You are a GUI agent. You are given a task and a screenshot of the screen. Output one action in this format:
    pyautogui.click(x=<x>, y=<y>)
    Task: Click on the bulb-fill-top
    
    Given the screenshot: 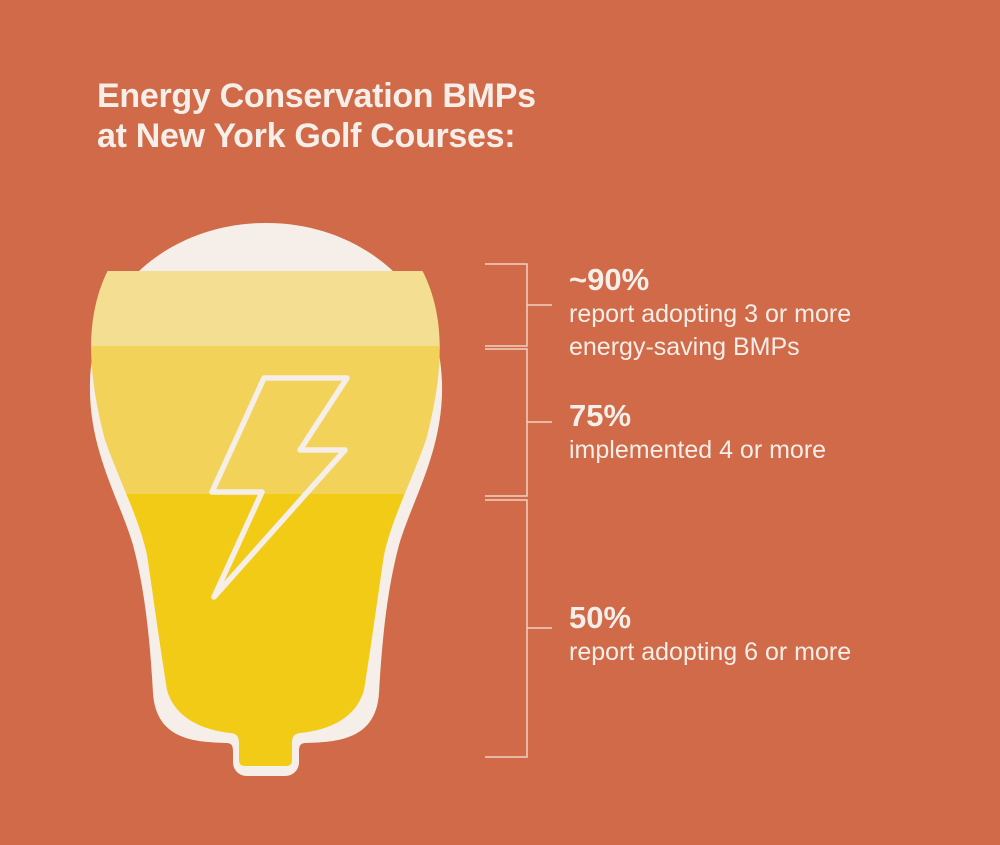 What is the action you would take?
    pyautogui.click(x=265, y=309)
    